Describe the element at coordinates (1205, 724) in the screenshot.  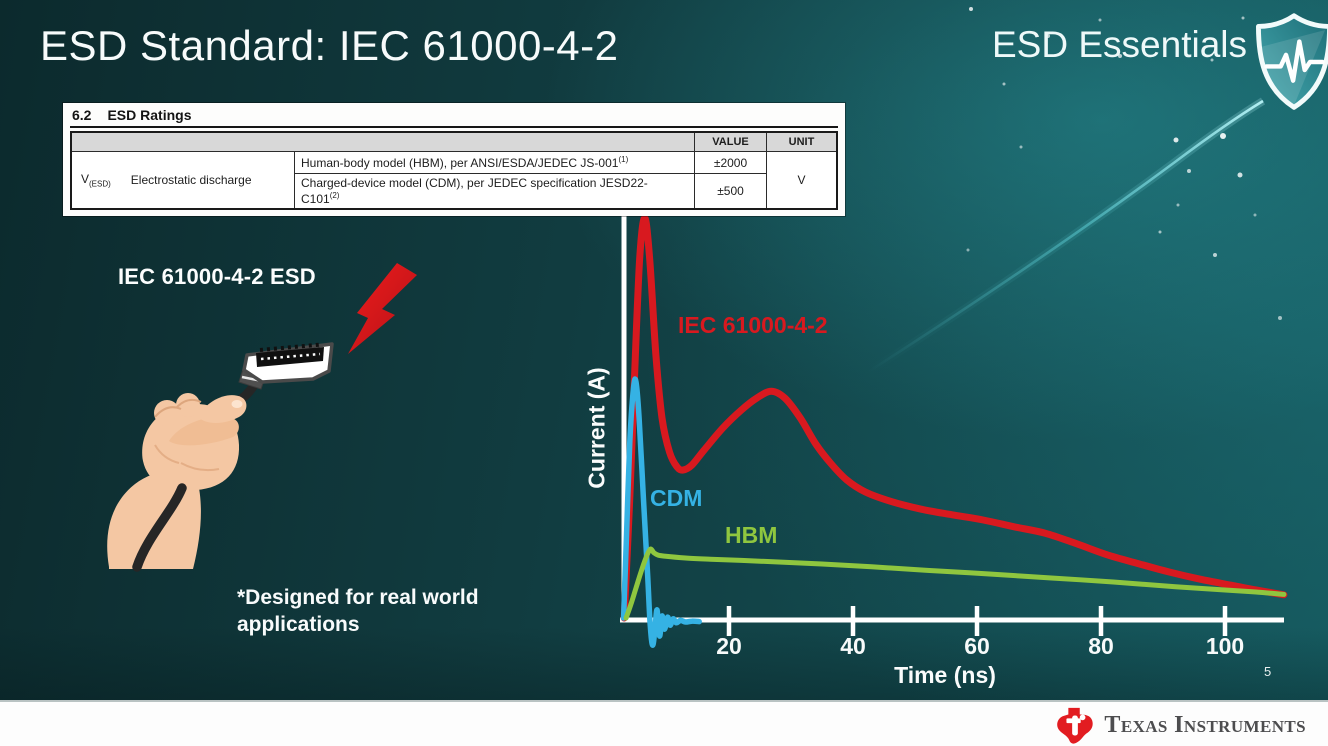
I see `ti-wordmark: Texas Instruments` at that location.